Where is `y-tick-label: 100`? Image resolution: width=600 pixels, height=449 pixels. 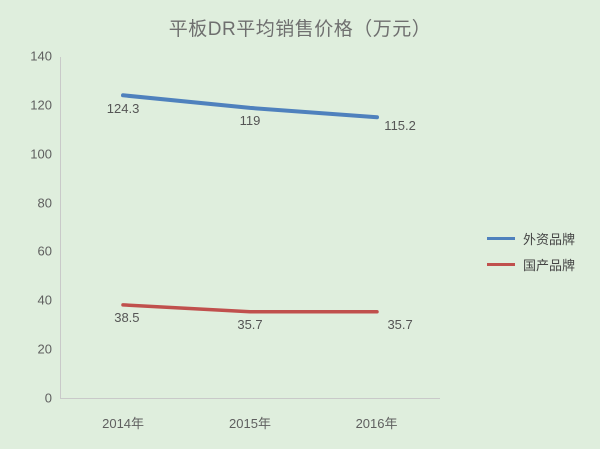
y-tick-label: 100 is located at coordinates (41, 154).